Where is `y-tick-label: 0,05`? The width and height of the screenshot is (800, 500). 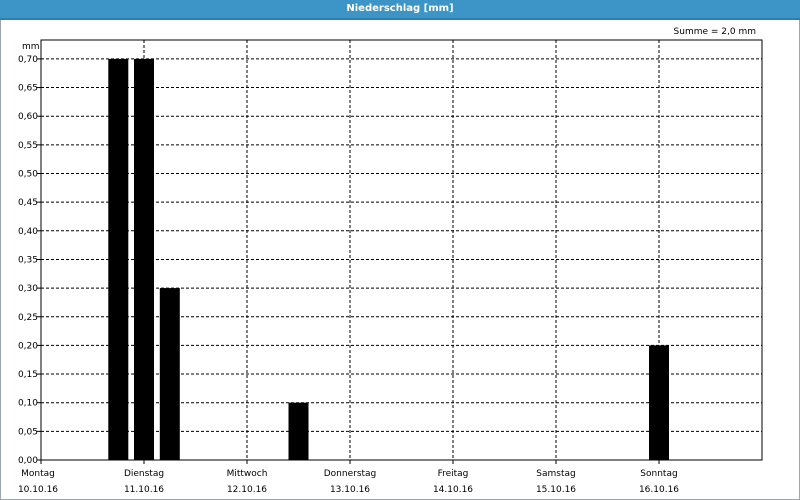 y-tick-label: 0,05 is located at coordinates (28, 432).